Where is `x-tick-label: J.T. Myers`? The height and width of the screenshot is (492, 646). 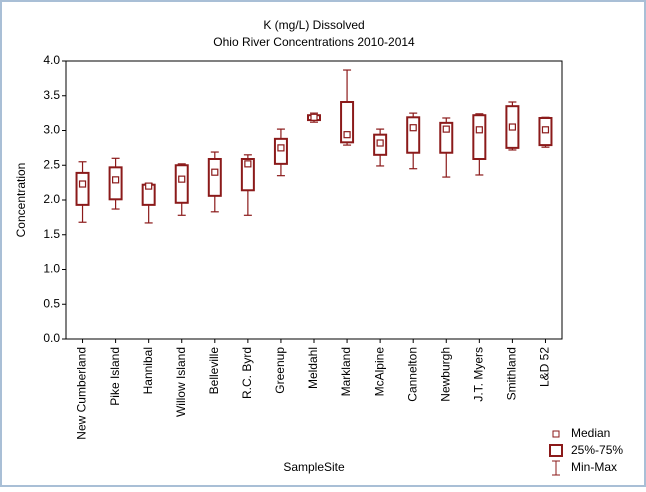
x-tick-label: J.T. Myers is located at coordinates (479, 374).